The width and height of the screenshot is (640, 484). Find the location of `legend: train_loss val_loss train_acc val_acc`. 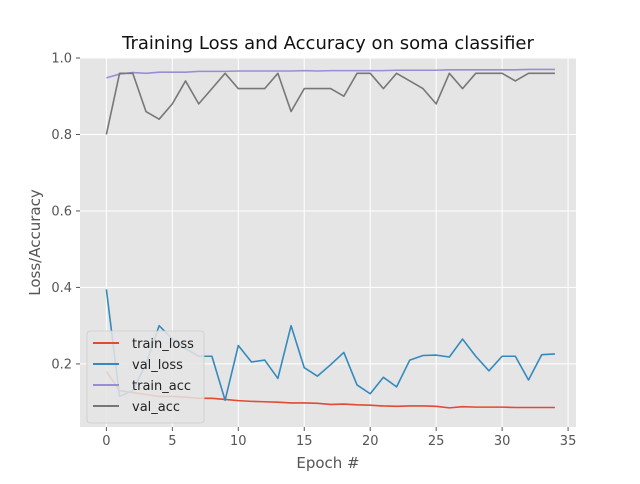

legend: train_loss val_loss train_acc val_acc is located at coordinates (145, 377).